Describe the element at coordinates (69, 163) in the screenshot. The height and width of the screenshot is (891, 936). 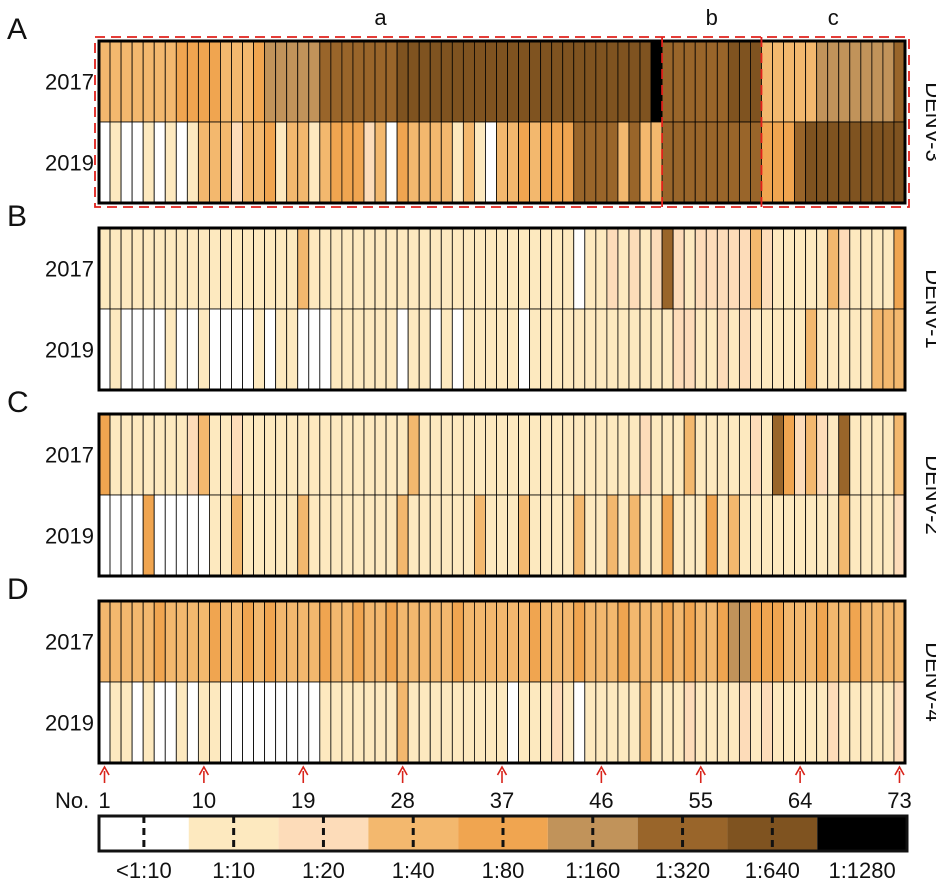
I see `row-label-year: 2019` at that location.